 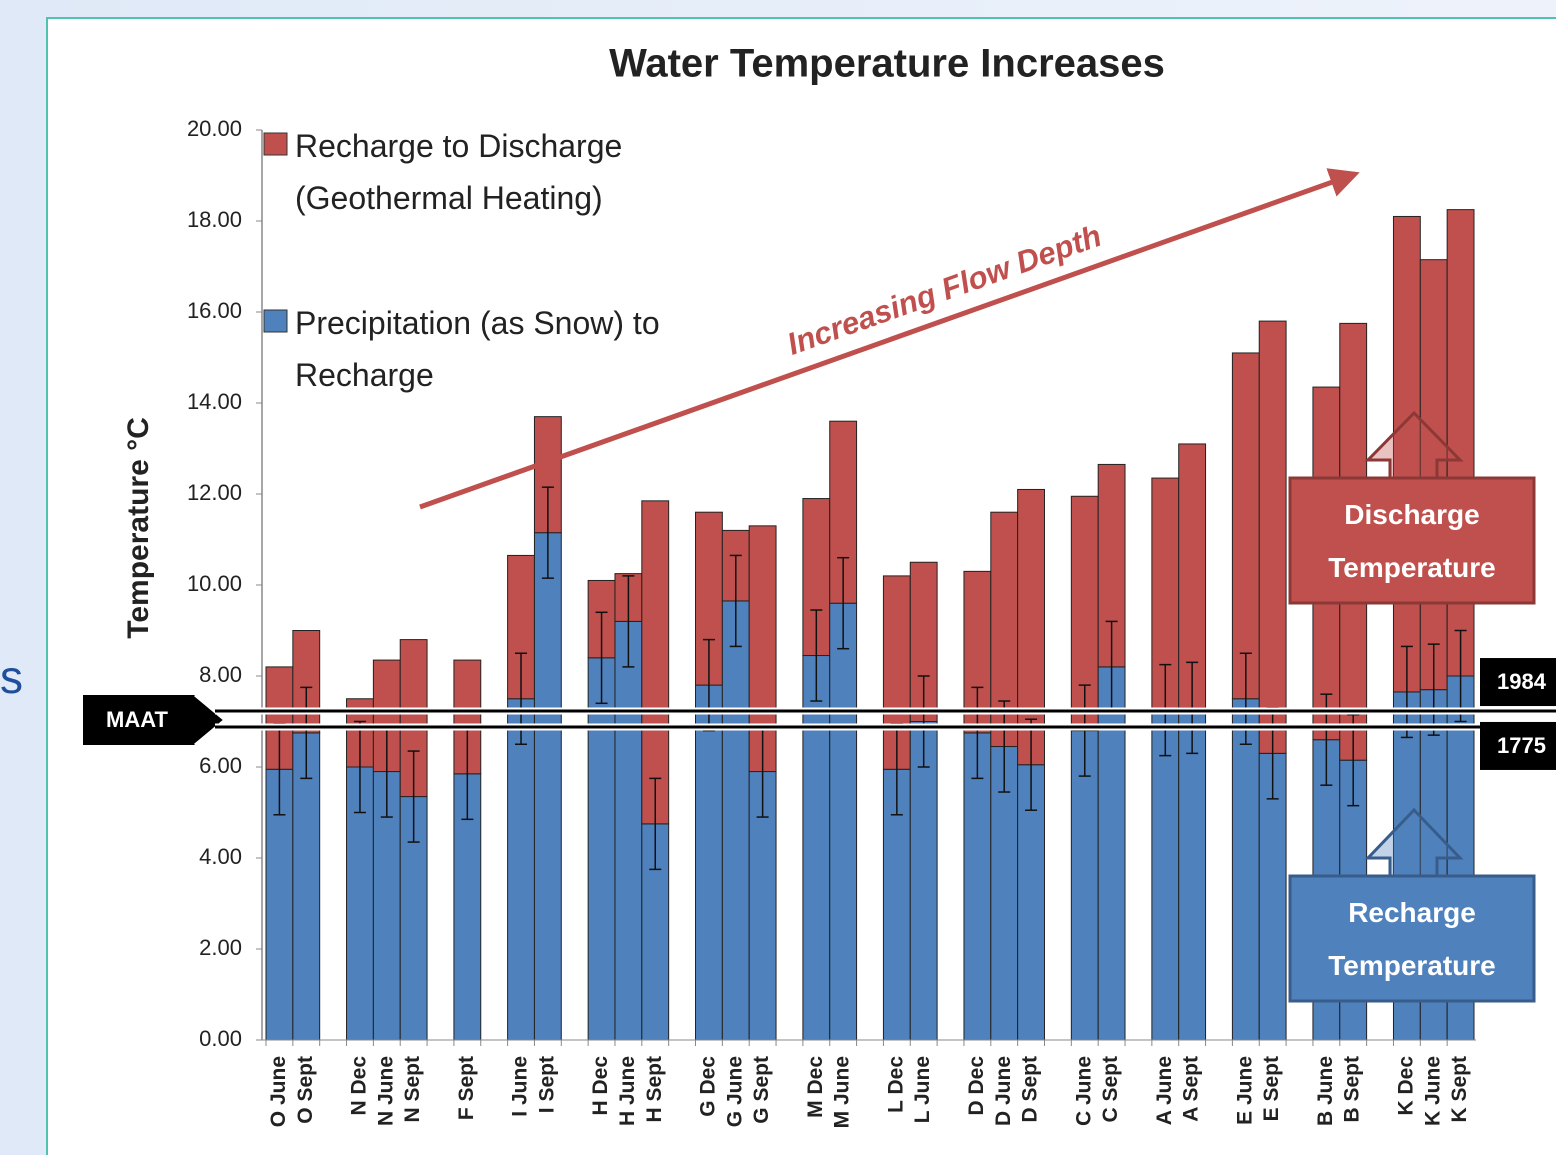 What do you see at coordinates (1521, 745) in the screenshot?
I see `reference-label: 1775` at bounding box center [1521, 745].